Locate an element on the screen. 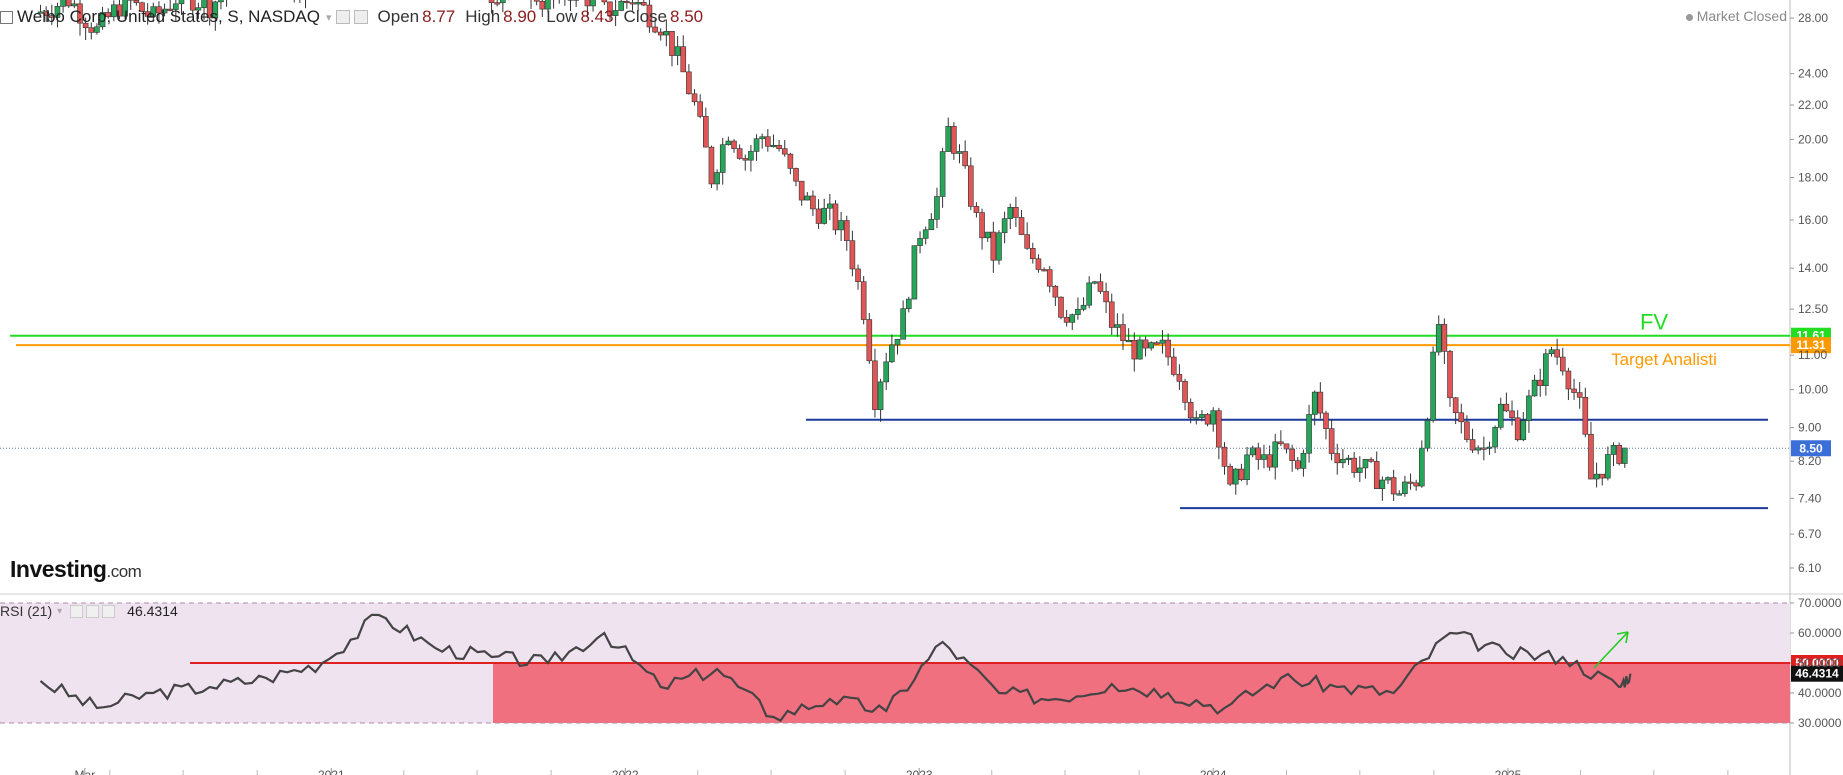 This screenshot has height=775, width=1843. price-tick-label: 11.00 is located at coordinates (1812, 355).